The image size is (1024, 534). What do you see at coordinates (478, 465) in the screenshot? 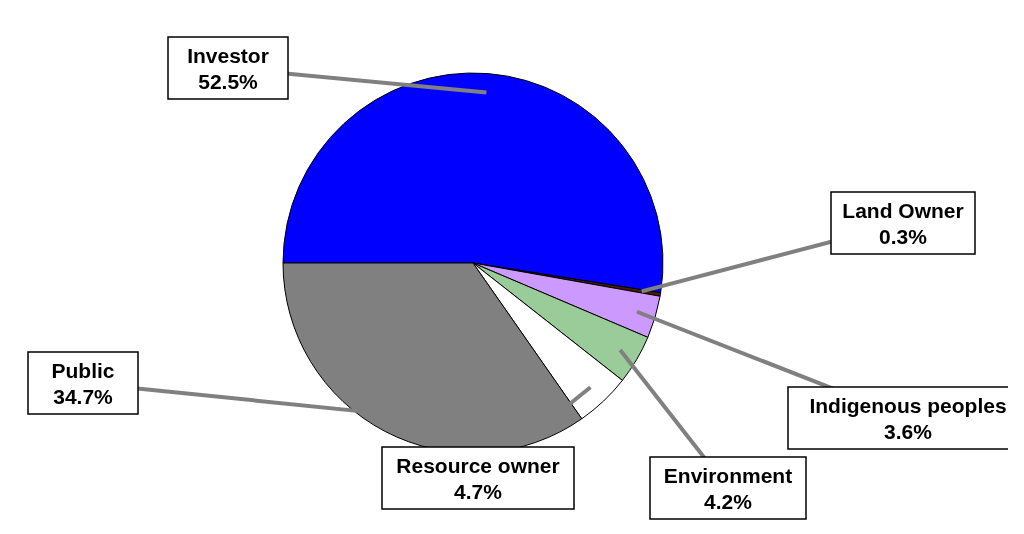
I see `slice-label: Resource owner` at bounding box center [478, 465].